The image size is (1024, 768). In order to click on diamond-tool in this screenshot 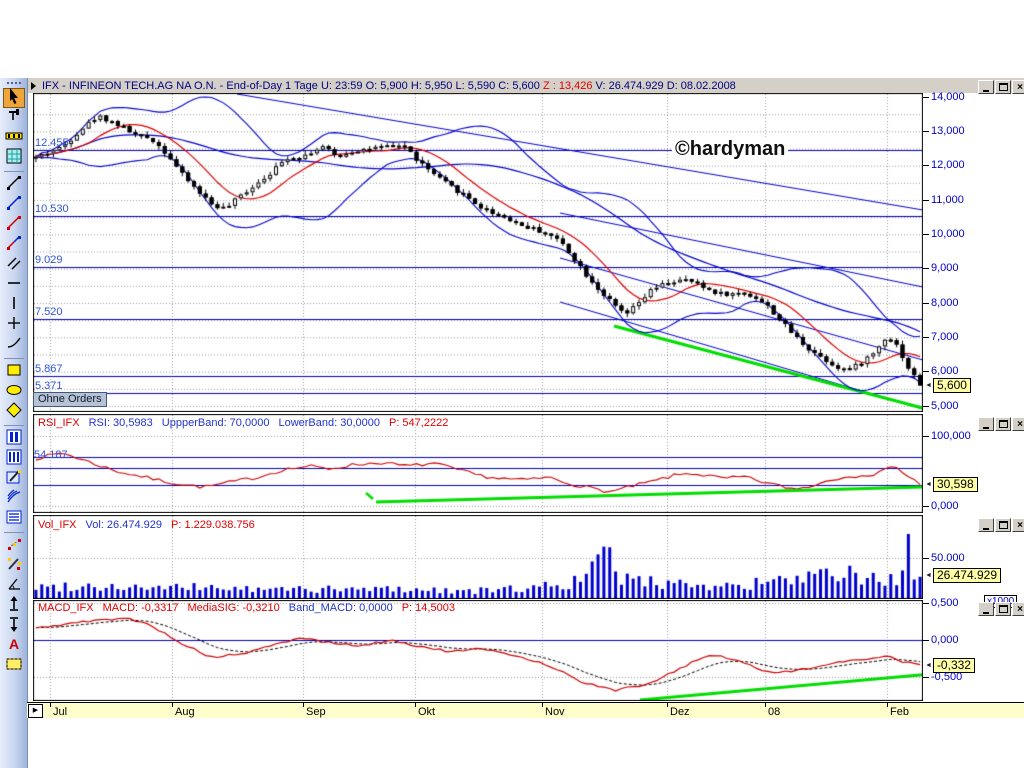, I will do `click(14, 411)`.